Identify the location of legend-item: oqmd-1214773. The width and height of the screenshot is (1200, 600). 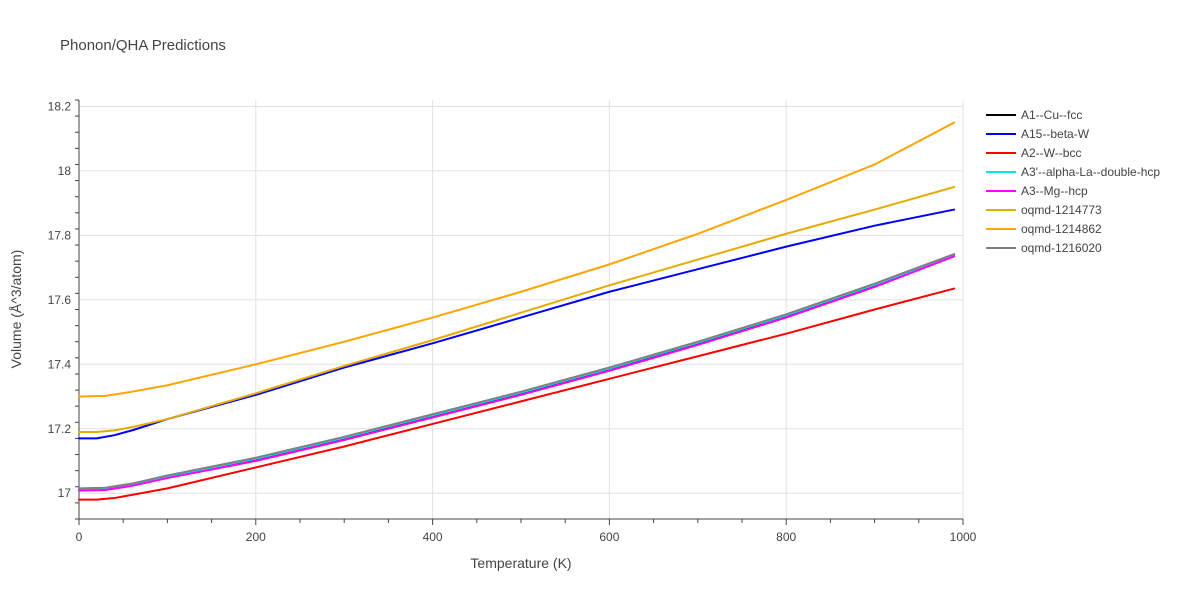
(1044, 210).